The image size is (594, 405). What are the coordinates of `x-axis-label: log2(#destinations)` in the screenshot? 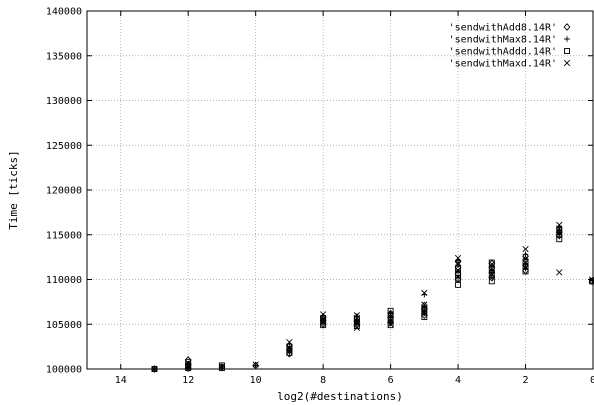 It's located at (340, 396).